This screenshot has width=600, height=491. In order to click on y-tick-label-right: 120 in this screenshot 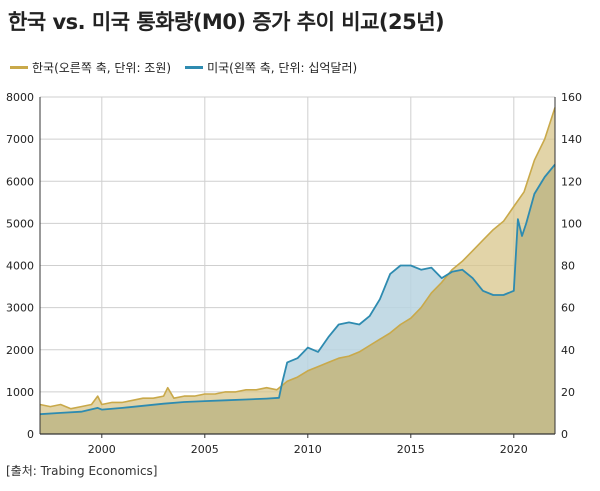, I will do `click(571, 181)`.